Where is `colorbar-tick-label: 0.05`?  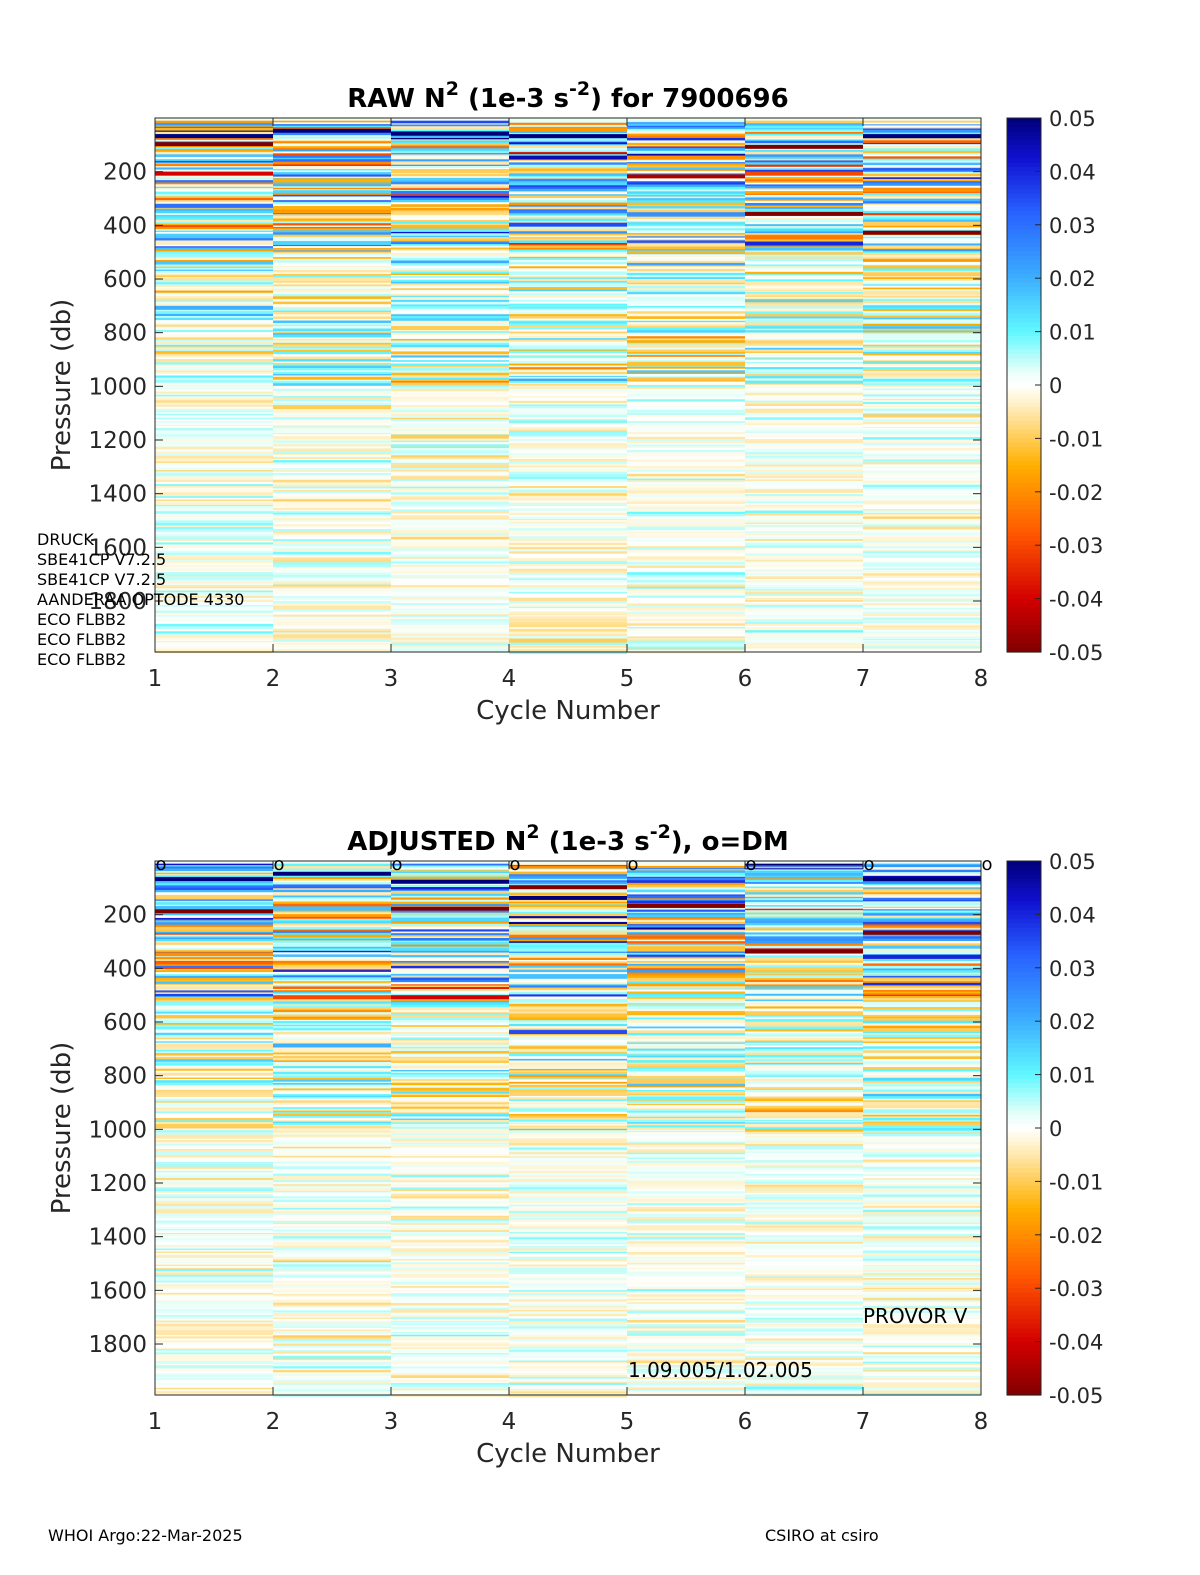 colorbar-tick-label: 0.05 is located at coordinates (1072, 119).